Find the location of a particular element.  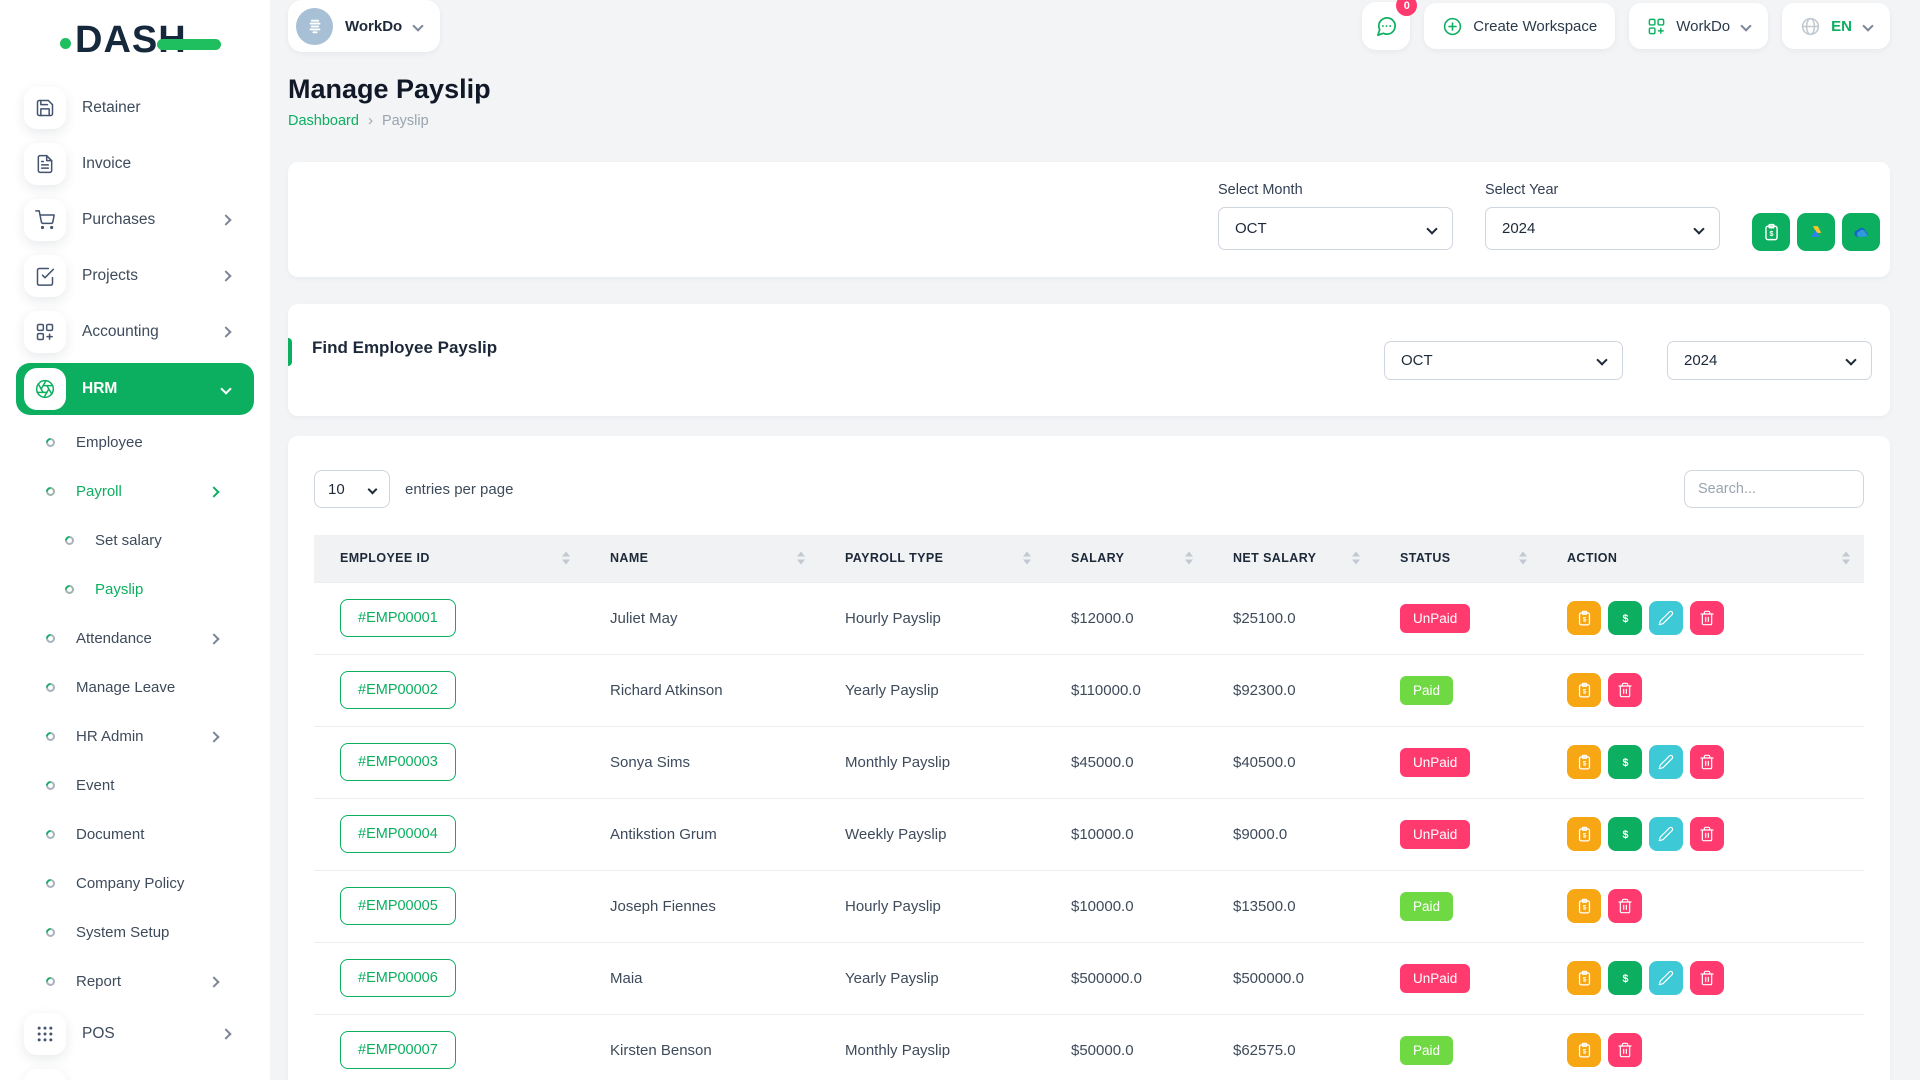

find-month-select: OCT is located at coordinates (1503, 360).